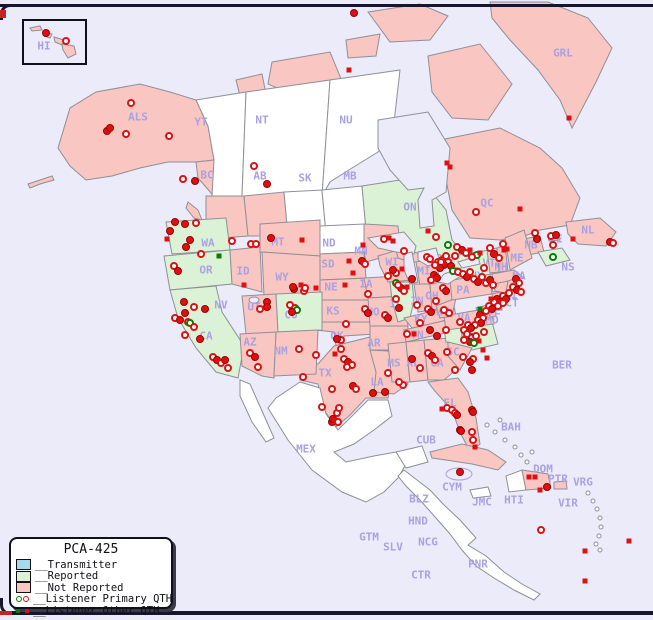  What do you see at coordinates (468, 457) in the screenshot?
I see `region-cub` at bounding box center [468, 457].